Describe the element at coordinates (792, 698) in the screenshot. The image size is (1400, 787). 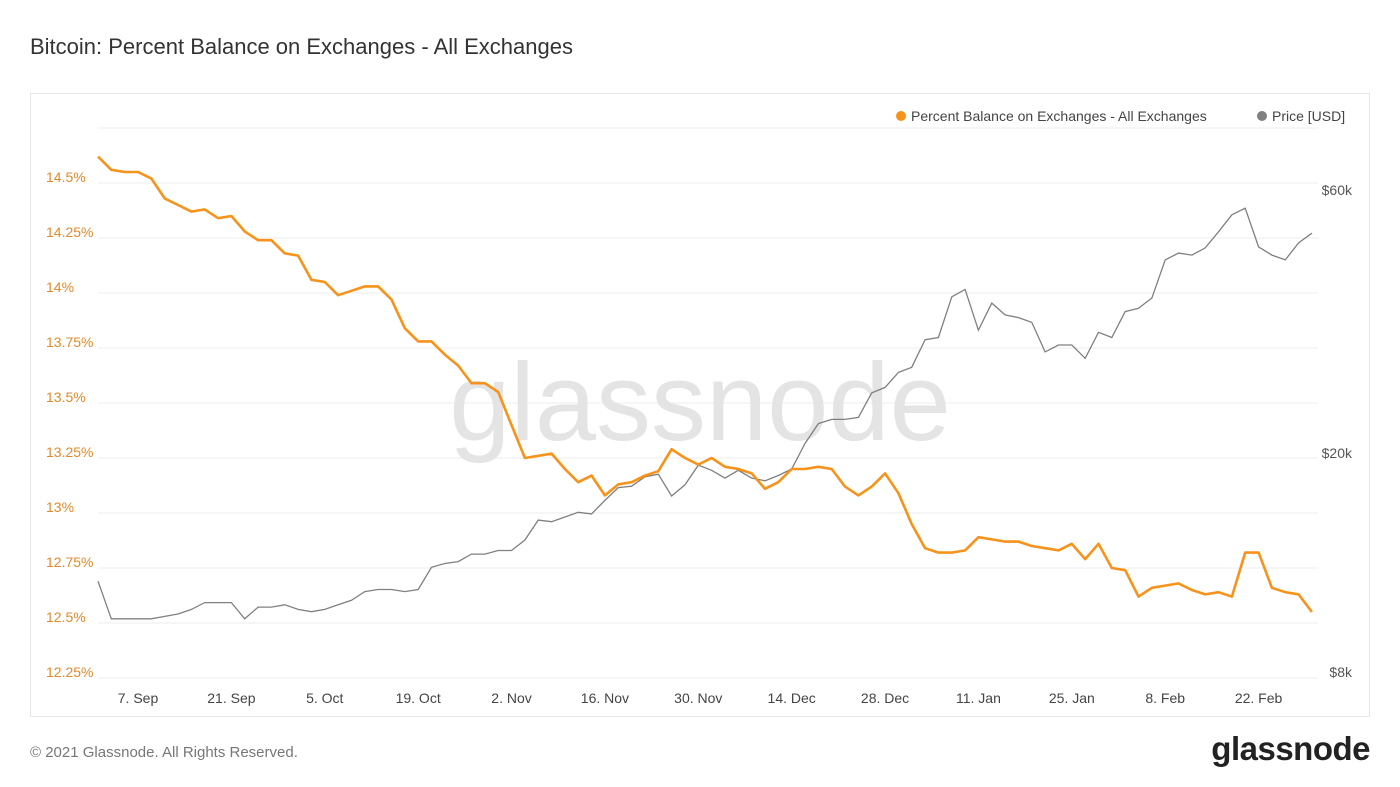
I see `x-tick-label: 14. Dec` at that location.